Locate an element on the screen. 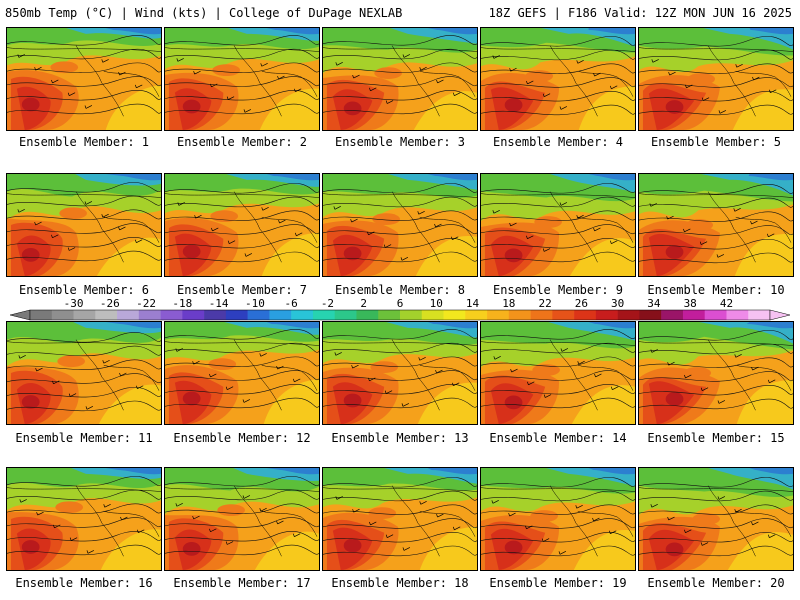 The image size is (800, 600). ensemble-member-caption: Ensemble Member: 1 is located at coordinates (84, 142).